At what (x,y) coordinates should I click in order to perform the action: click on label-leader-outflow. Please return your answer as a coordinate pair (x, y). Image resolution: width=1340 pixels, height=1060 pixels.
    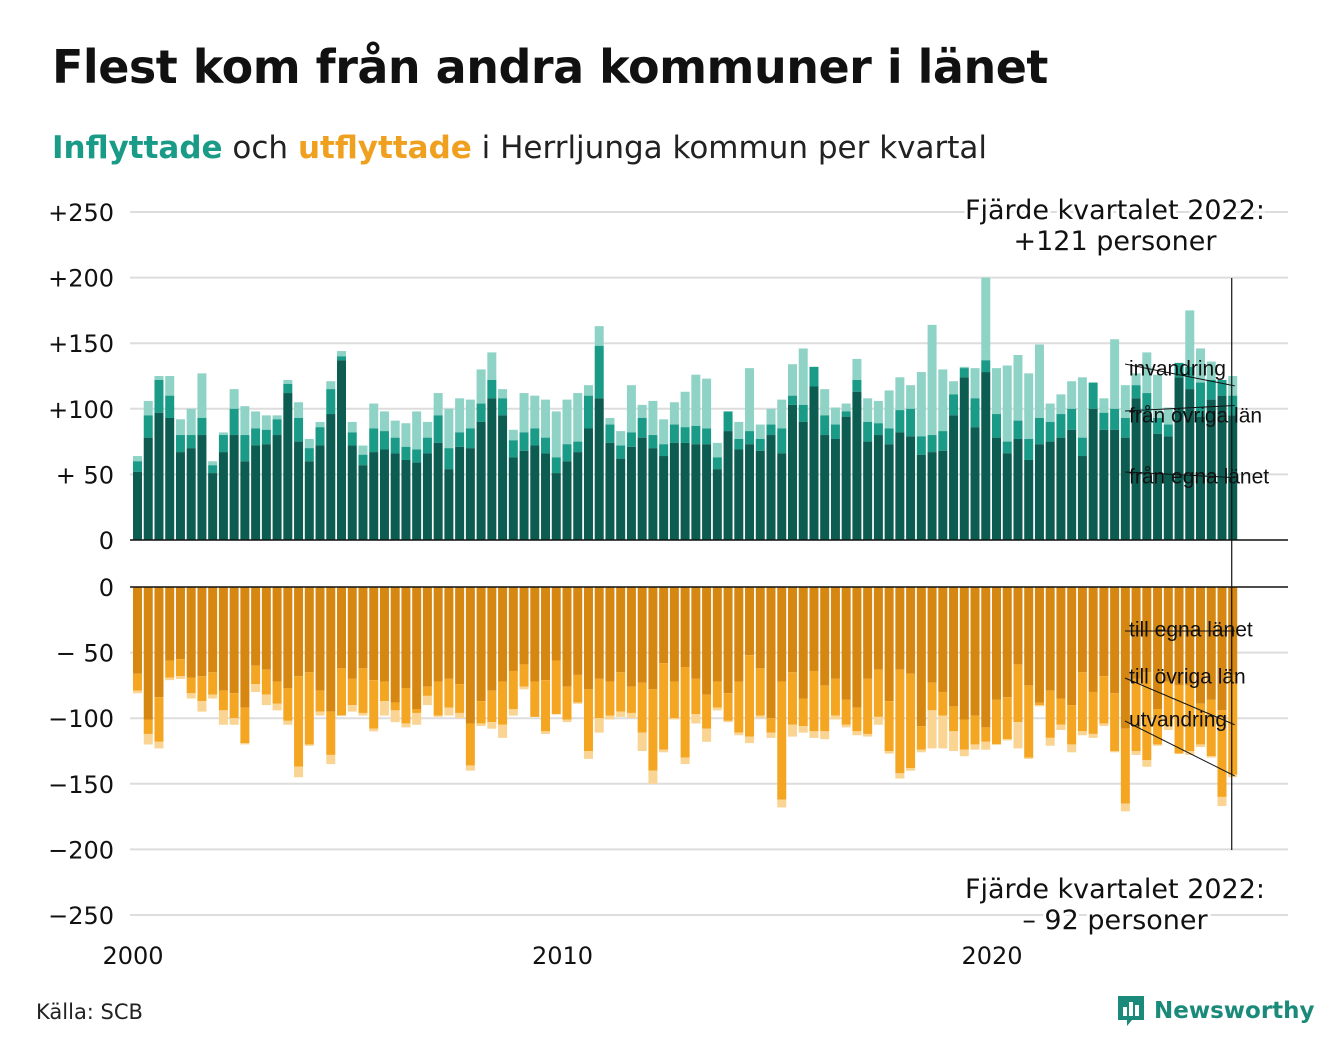
    Looking at the image, I should click on (1179, 701).